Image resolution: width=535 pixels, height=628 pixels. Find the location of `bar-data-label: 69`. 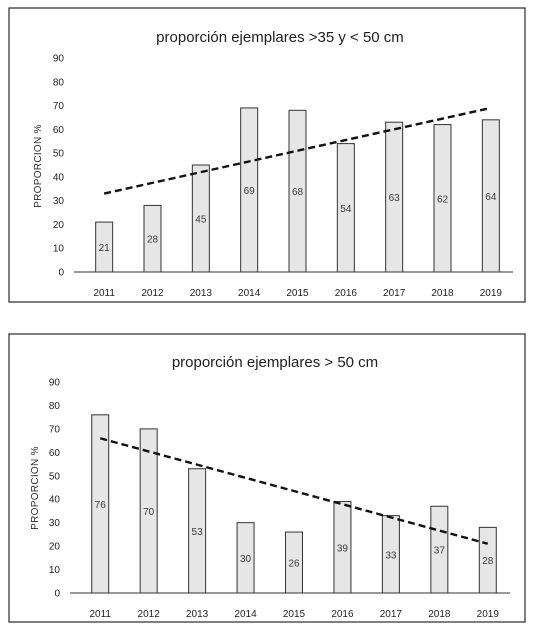

bar-data-label: 69 is located at coordinates (250, 191).